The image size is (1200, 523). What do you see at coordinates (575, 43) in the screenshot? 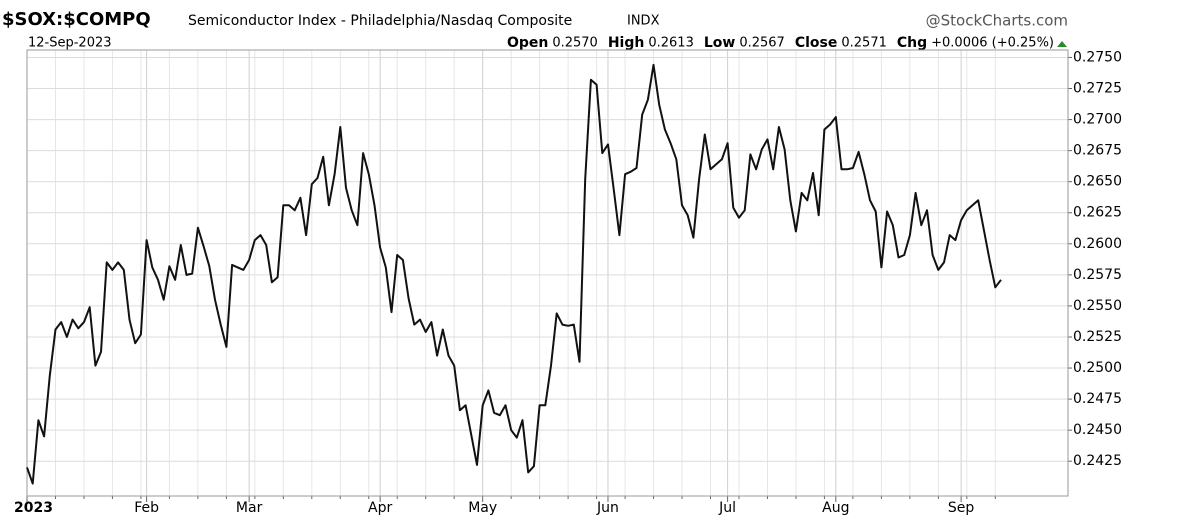
I see `quote-value: 0.2570` at bounding box center [575, 43].